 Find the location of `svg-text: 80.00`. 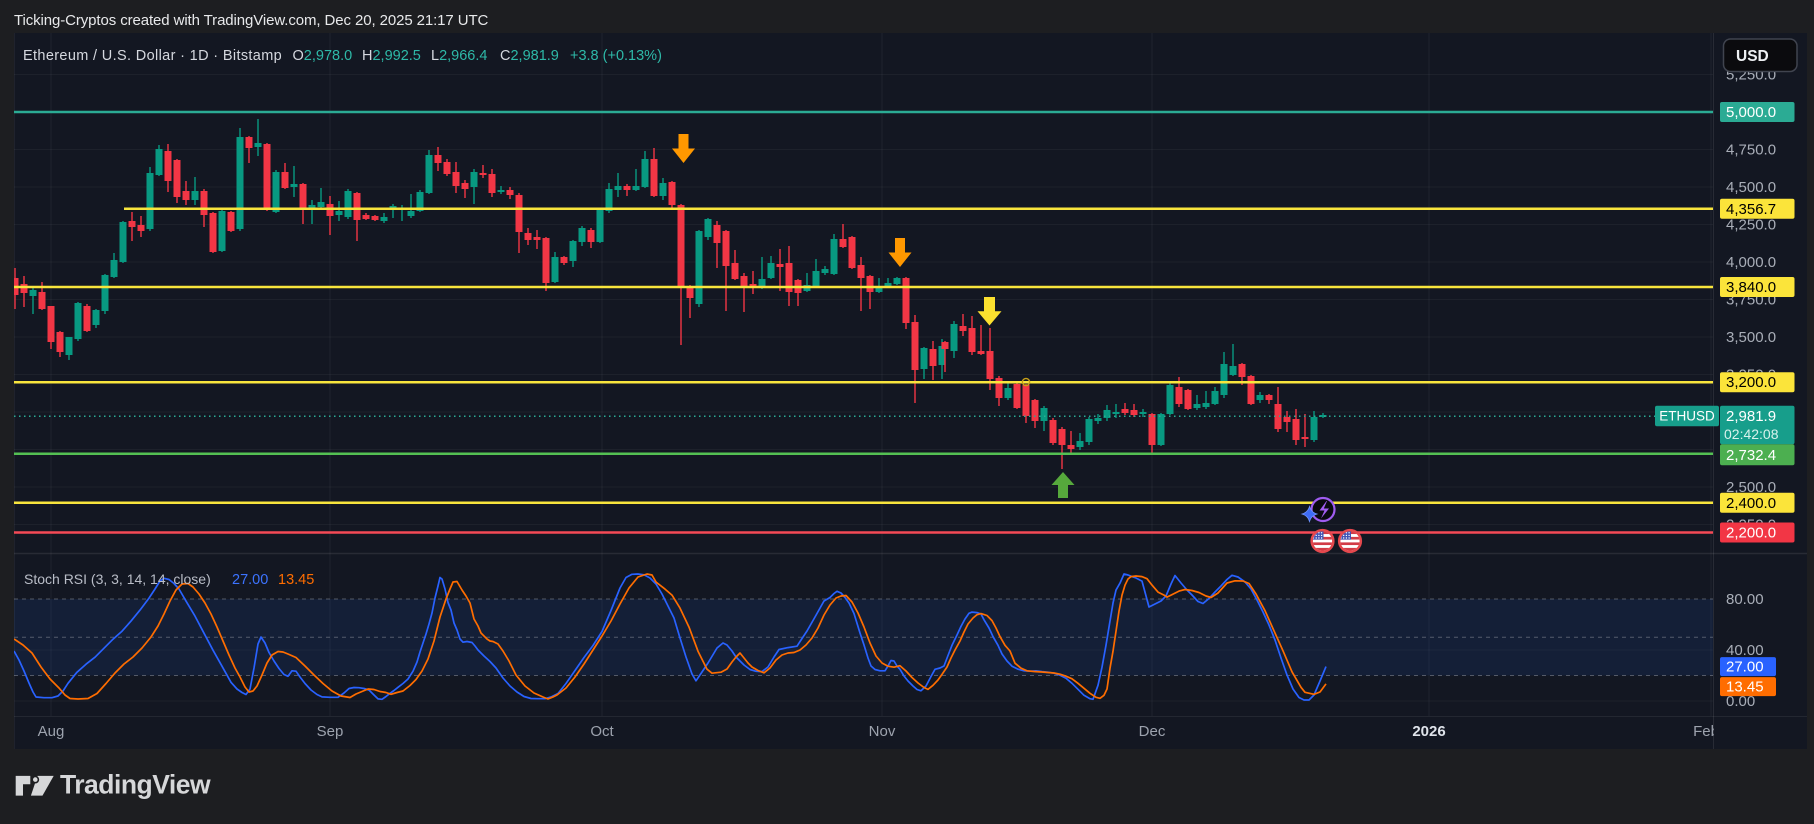

svg-text: 80.00 is located at coordinates (1745, 599).